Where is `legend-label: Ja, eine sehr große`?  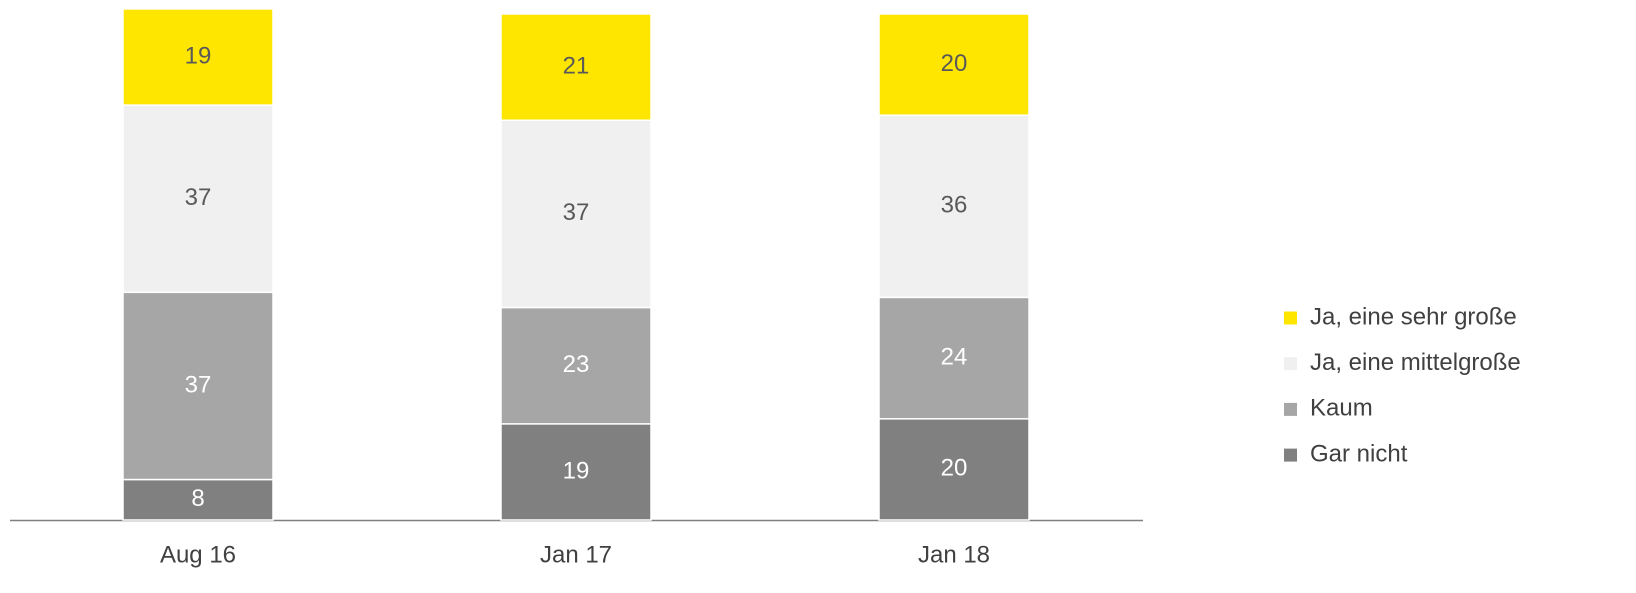 legend-label: Ja, eine sehr große is located at coordinates (1413, 316).